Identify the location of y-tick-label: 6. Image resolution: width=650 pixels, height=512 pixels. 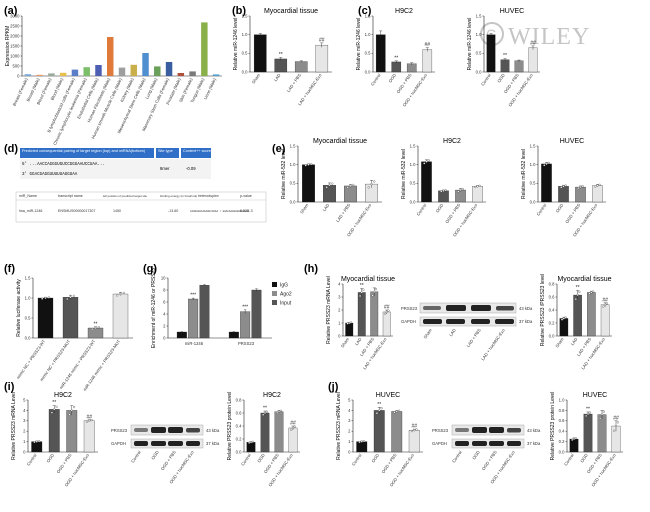
(164, 301).